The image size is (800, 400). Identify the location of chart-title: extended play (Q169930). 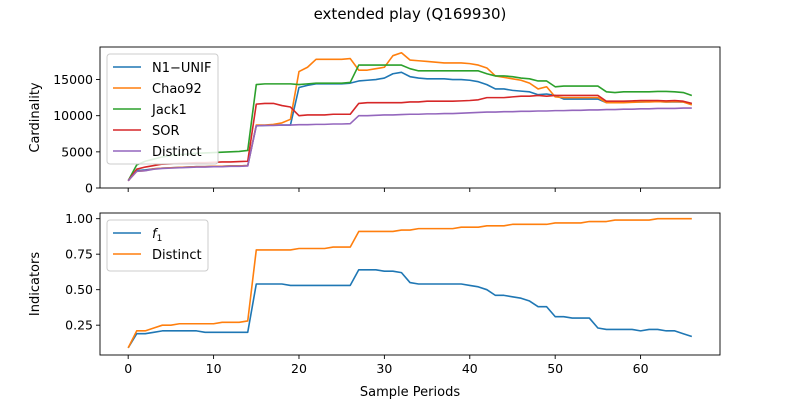
(410, 14).